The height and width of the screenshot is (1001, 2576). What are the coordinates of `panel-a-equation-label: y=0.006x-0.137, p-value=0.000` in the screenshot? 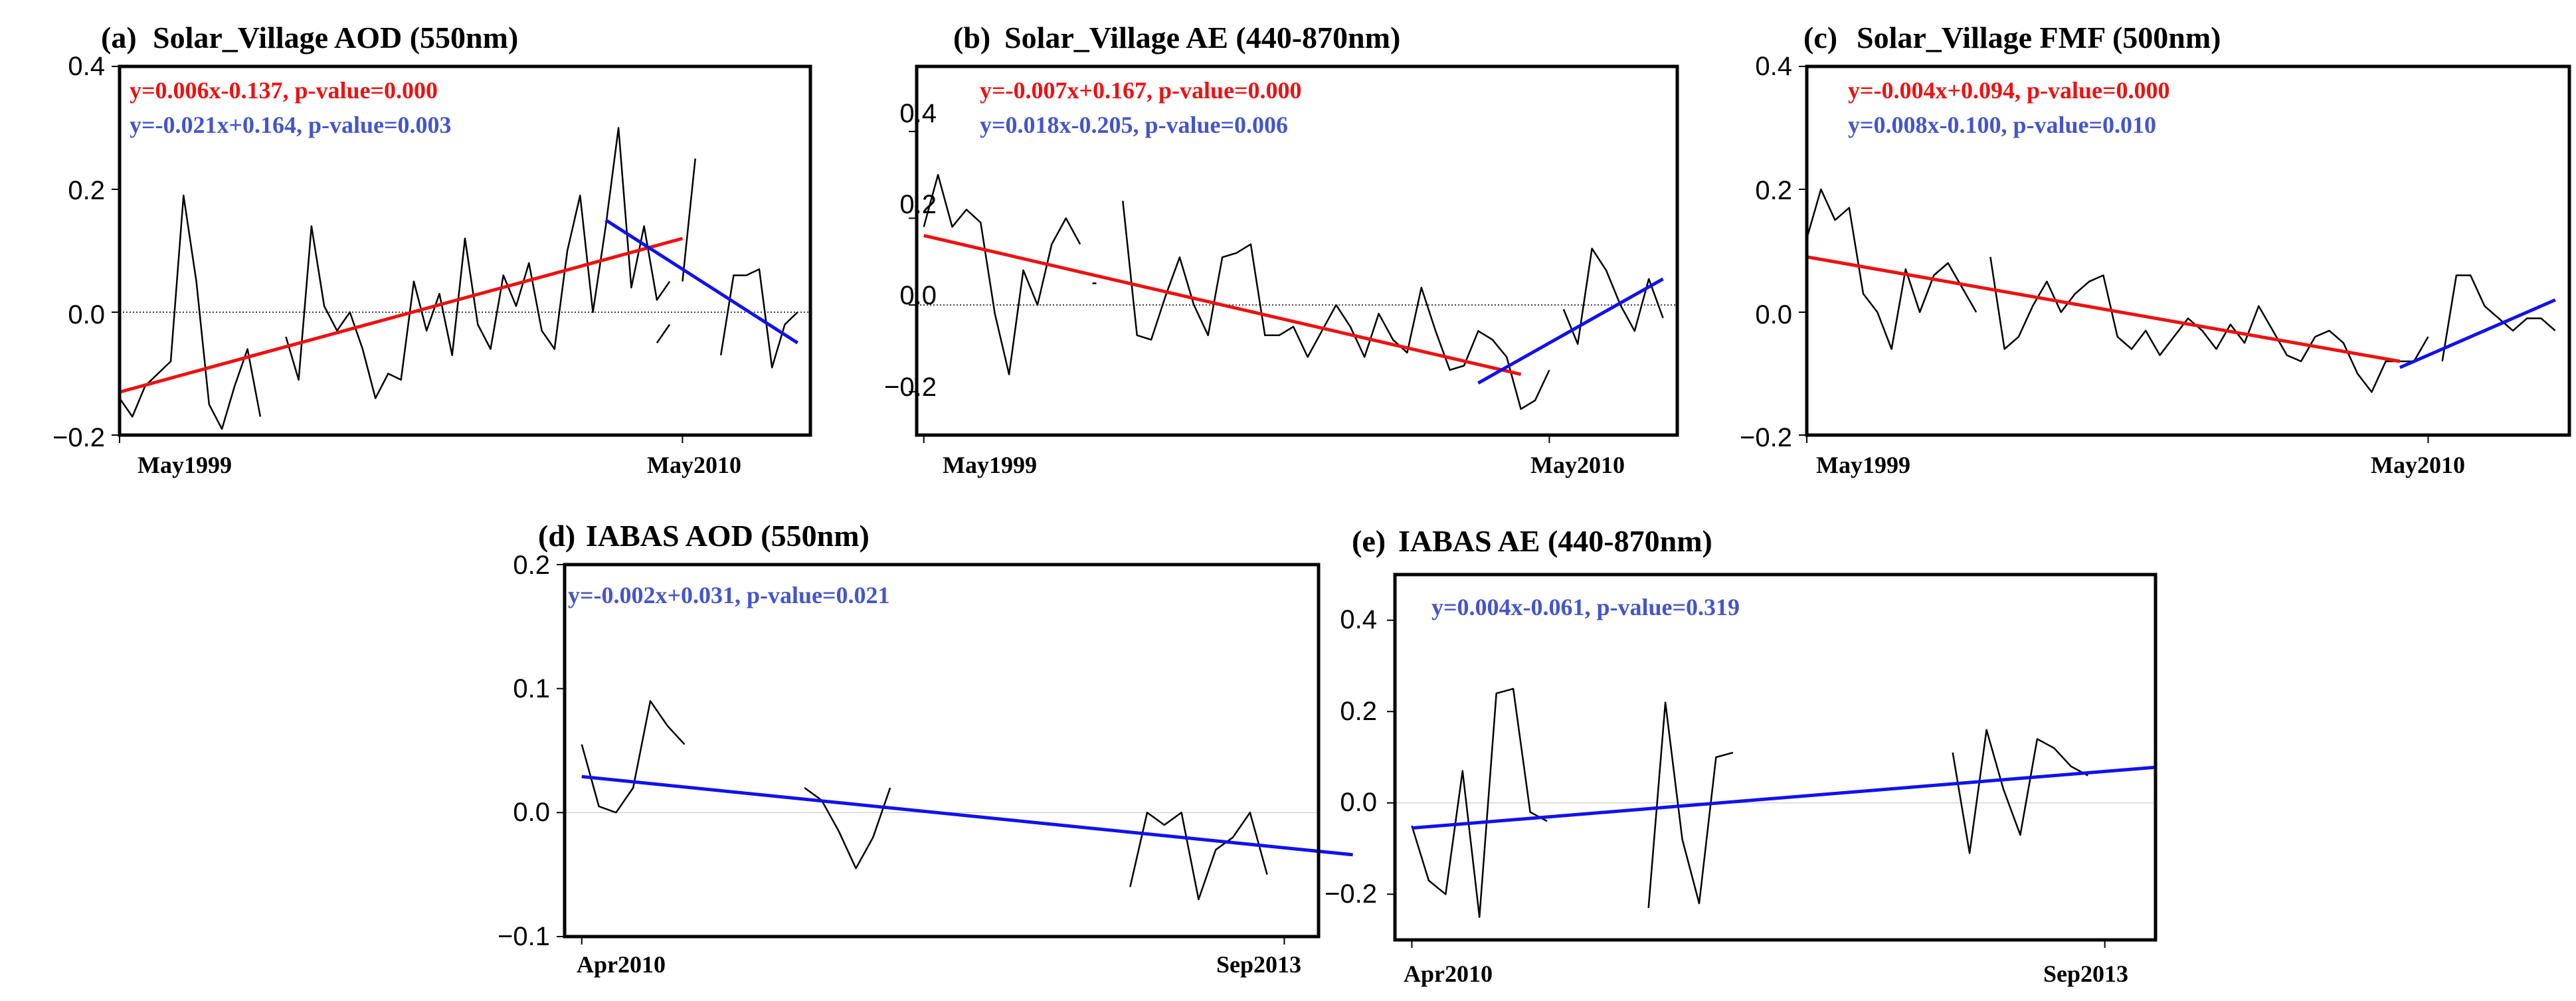 It's located at (284, 90).